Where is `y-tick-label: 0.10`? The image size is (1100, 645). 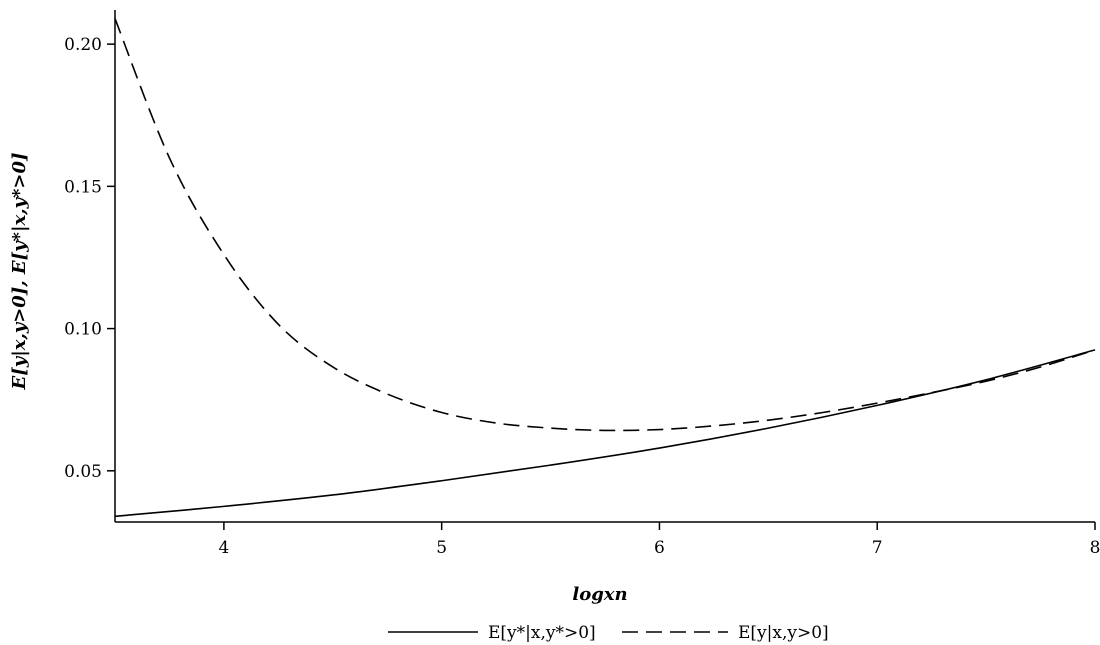 y-tick-label: 0.10 is located at coordinates (83, 330).